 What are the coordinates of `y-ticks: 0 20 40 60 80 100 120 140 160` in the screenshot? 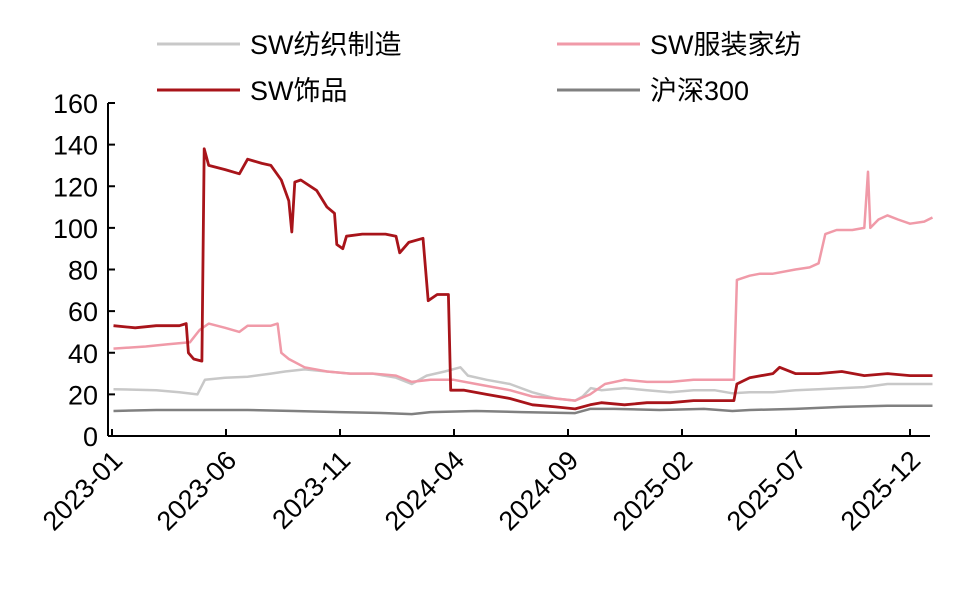 It's located at (84, 270).